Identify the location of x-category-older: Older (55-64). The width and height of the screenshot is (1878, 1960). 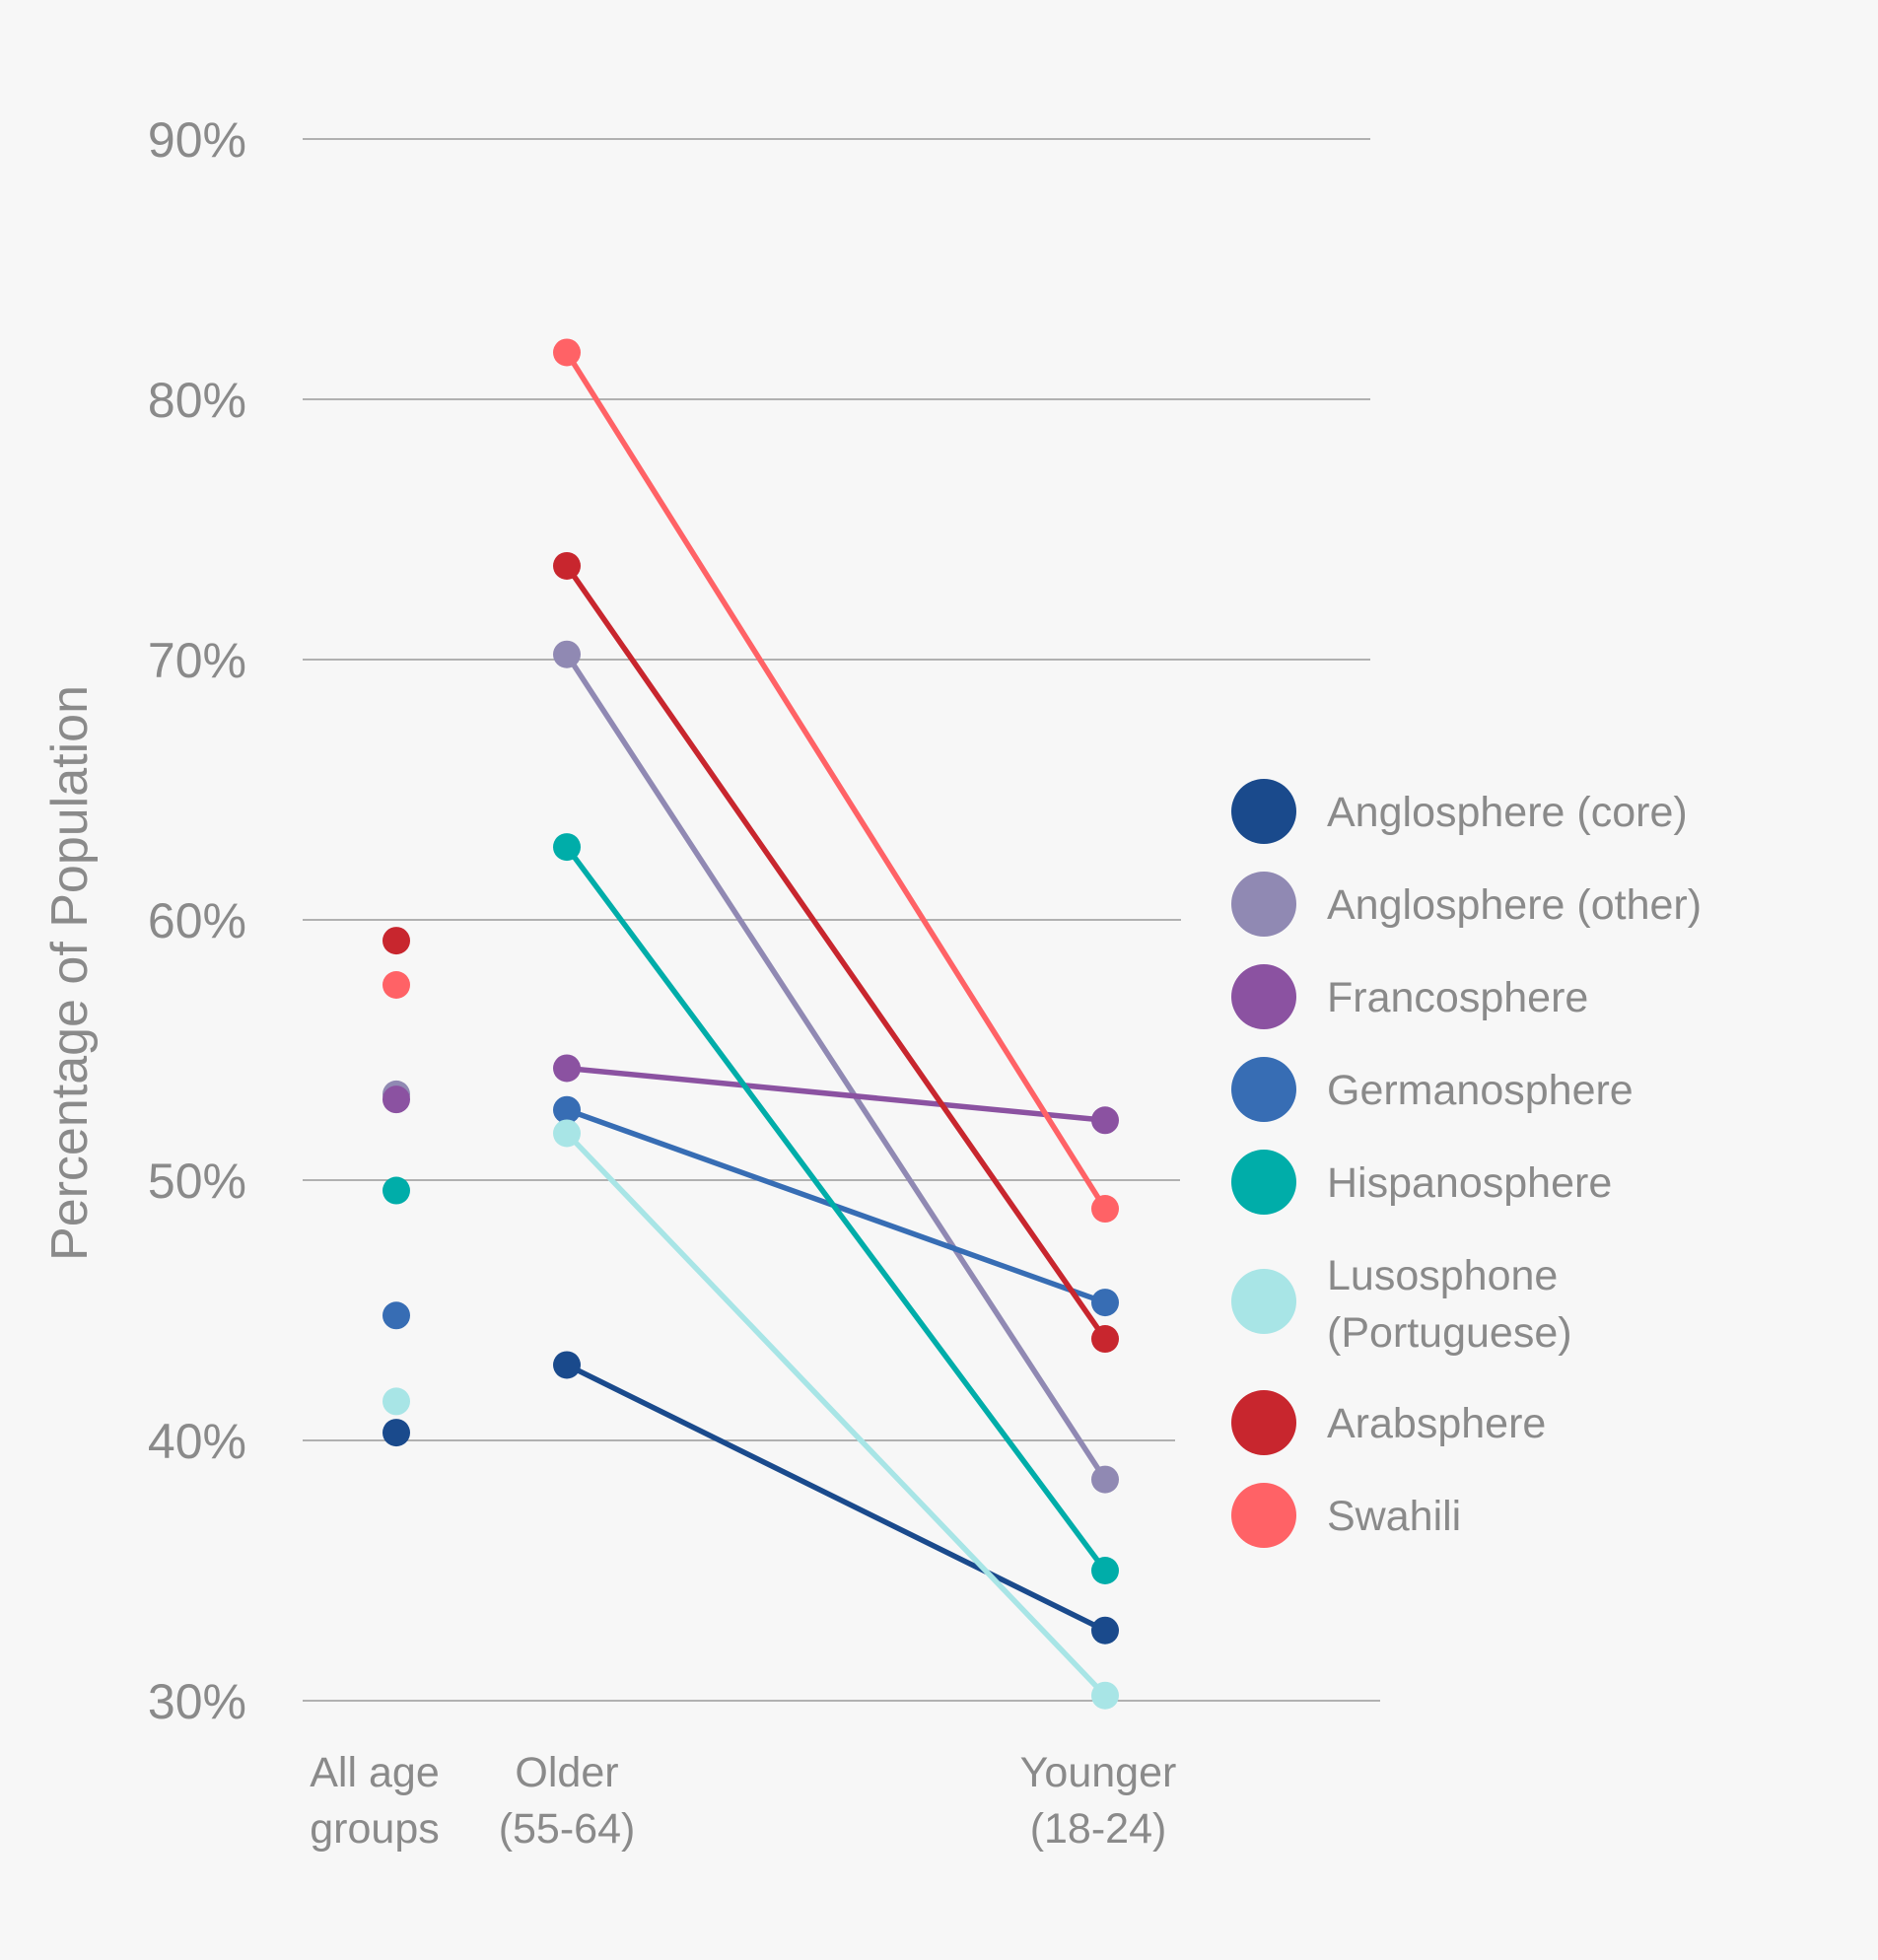
(567, 1801).